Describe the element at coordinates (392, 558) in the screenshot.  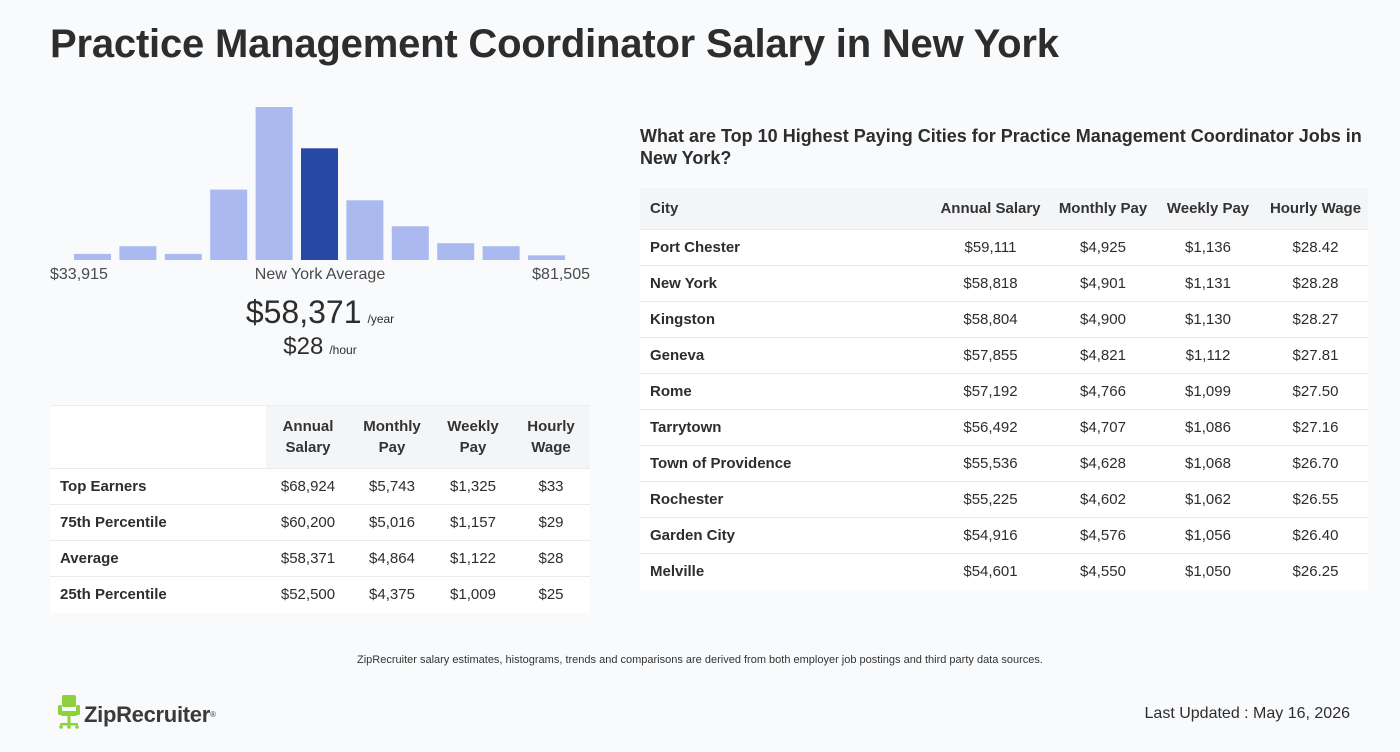
I see `monthly-pay-cell: $4,864` at that location.